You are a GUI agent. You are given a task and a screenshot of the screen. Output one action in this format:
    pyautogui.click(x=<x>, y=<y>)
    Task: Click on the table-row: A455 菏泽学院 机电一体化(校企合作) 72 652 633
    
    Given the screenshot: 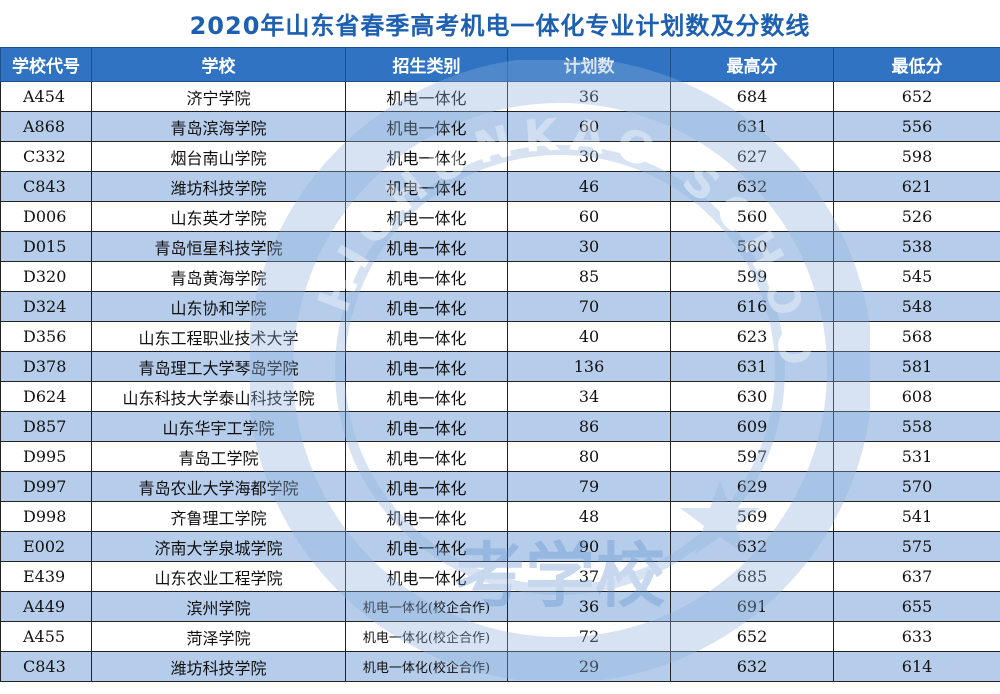 What is the action you would take?
    pyautogui.click(x=500, y=636)
    